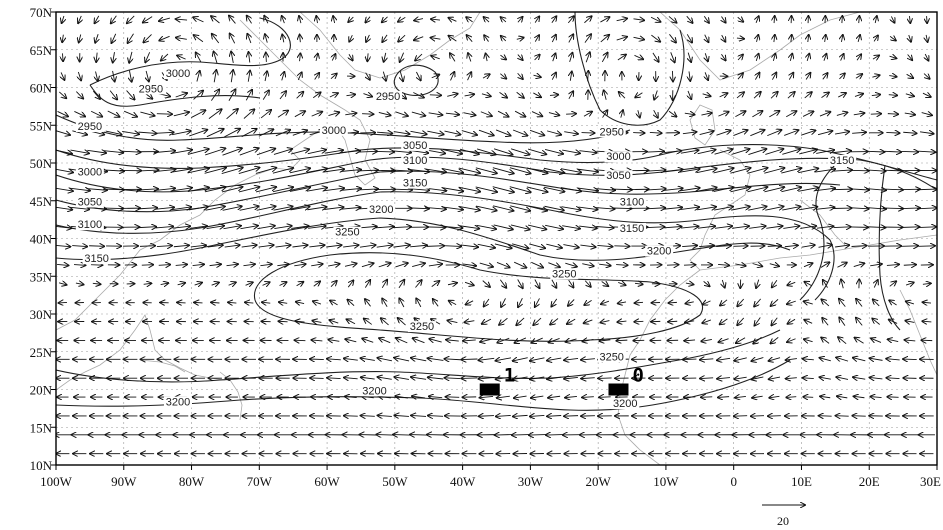 The width and height of the screenshot is (943, 530). Describe the element at coordinates (41, 125) in the screenshot. I see `lat-tick-label: 55N` at that location.